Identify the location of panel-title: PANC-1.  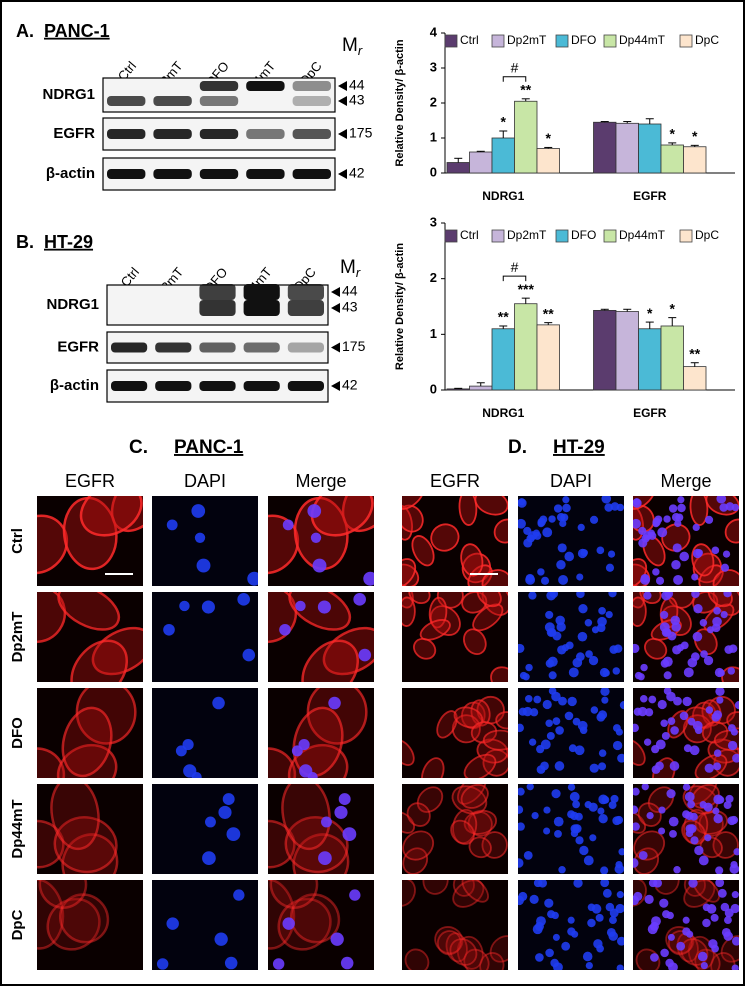
(209, 447).